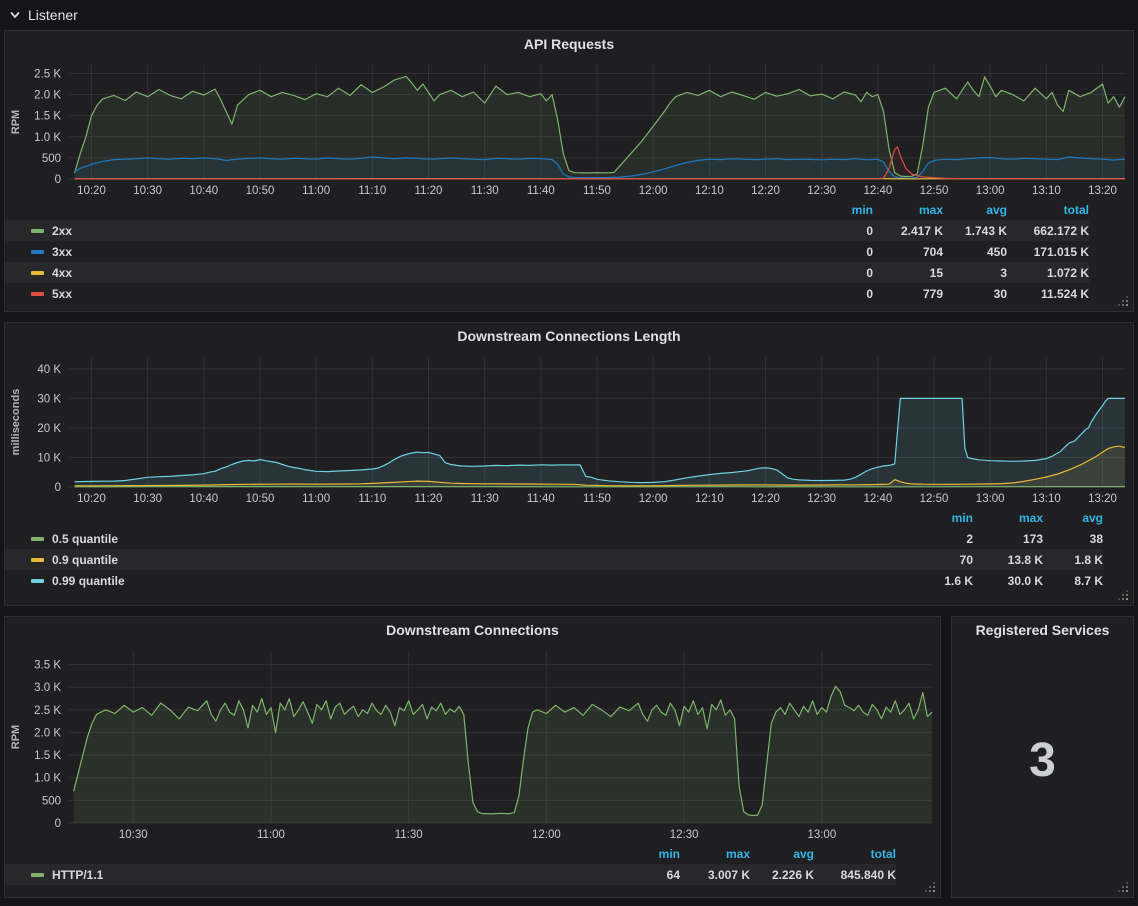 The image size is (1138, 906). I want to click on legend-header-row: min max avg total, so click(547, 209).